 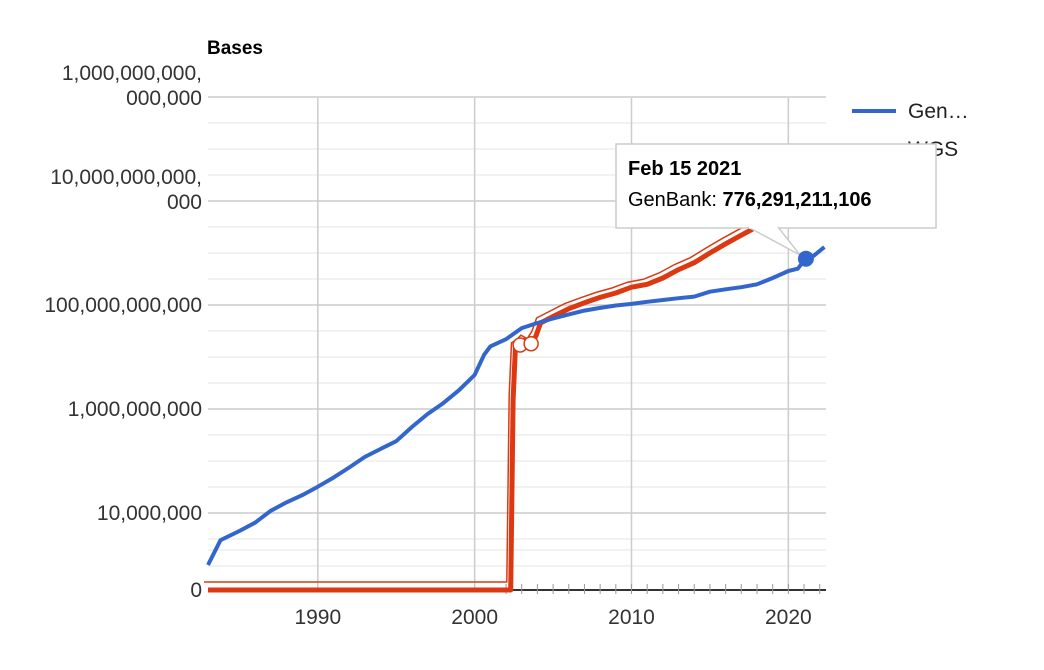 I want to click on tooltip-box, so click(x=776, y=186).